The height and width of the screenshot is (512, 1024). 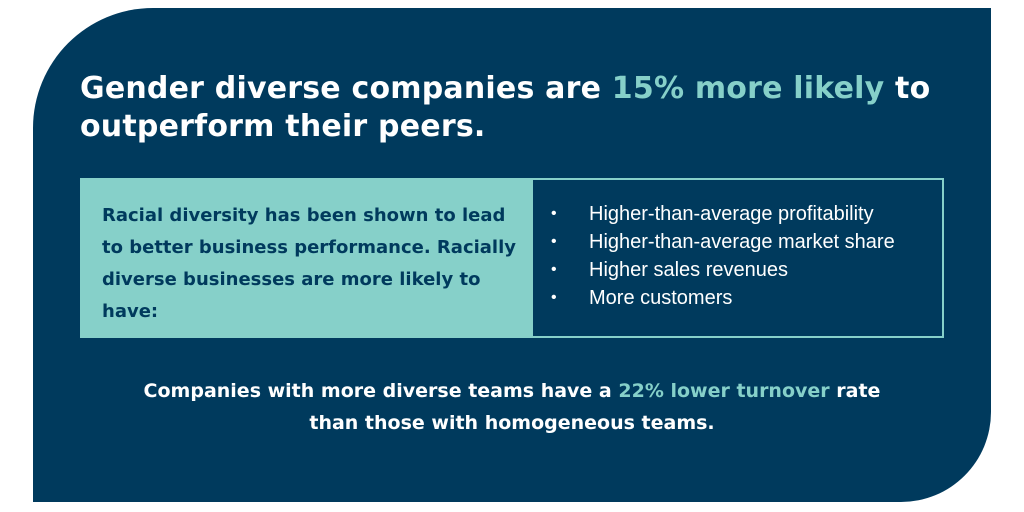 I want to click on benefit-text: Higher-than-average profitability, so click(x=731, y=214).